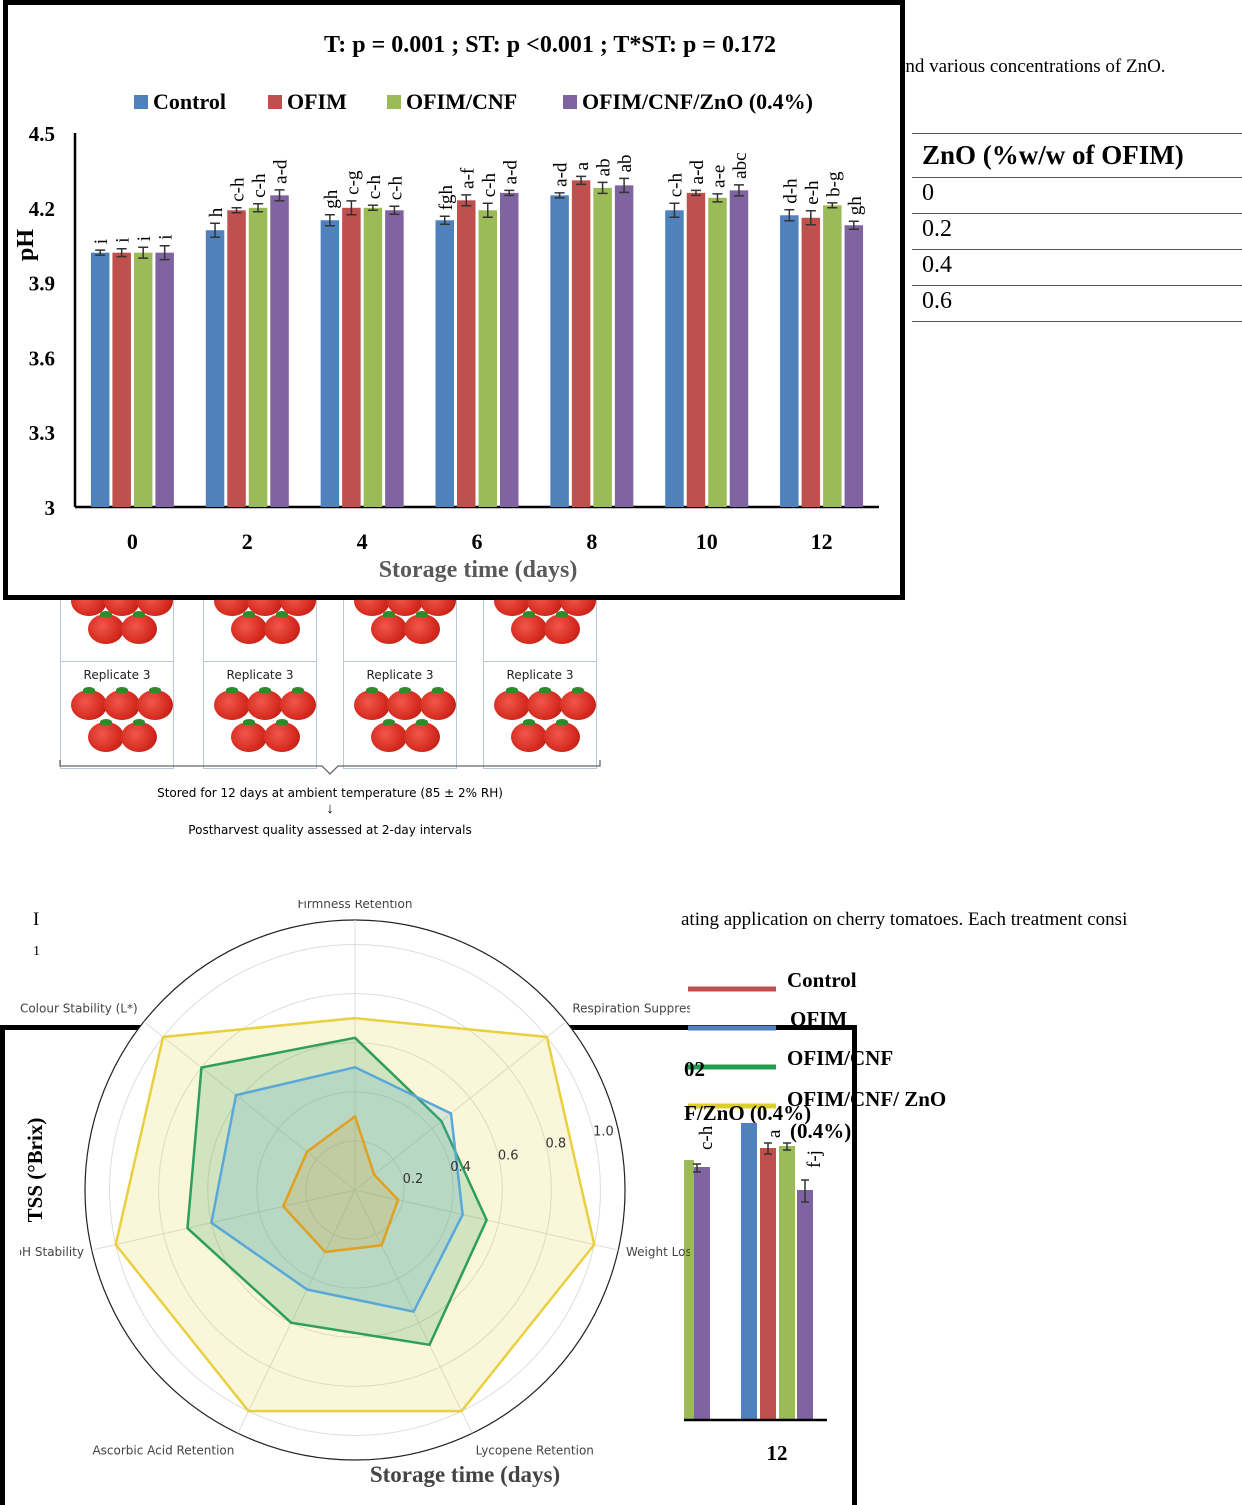  I want to click on legend-swatch, so click(141, 102).